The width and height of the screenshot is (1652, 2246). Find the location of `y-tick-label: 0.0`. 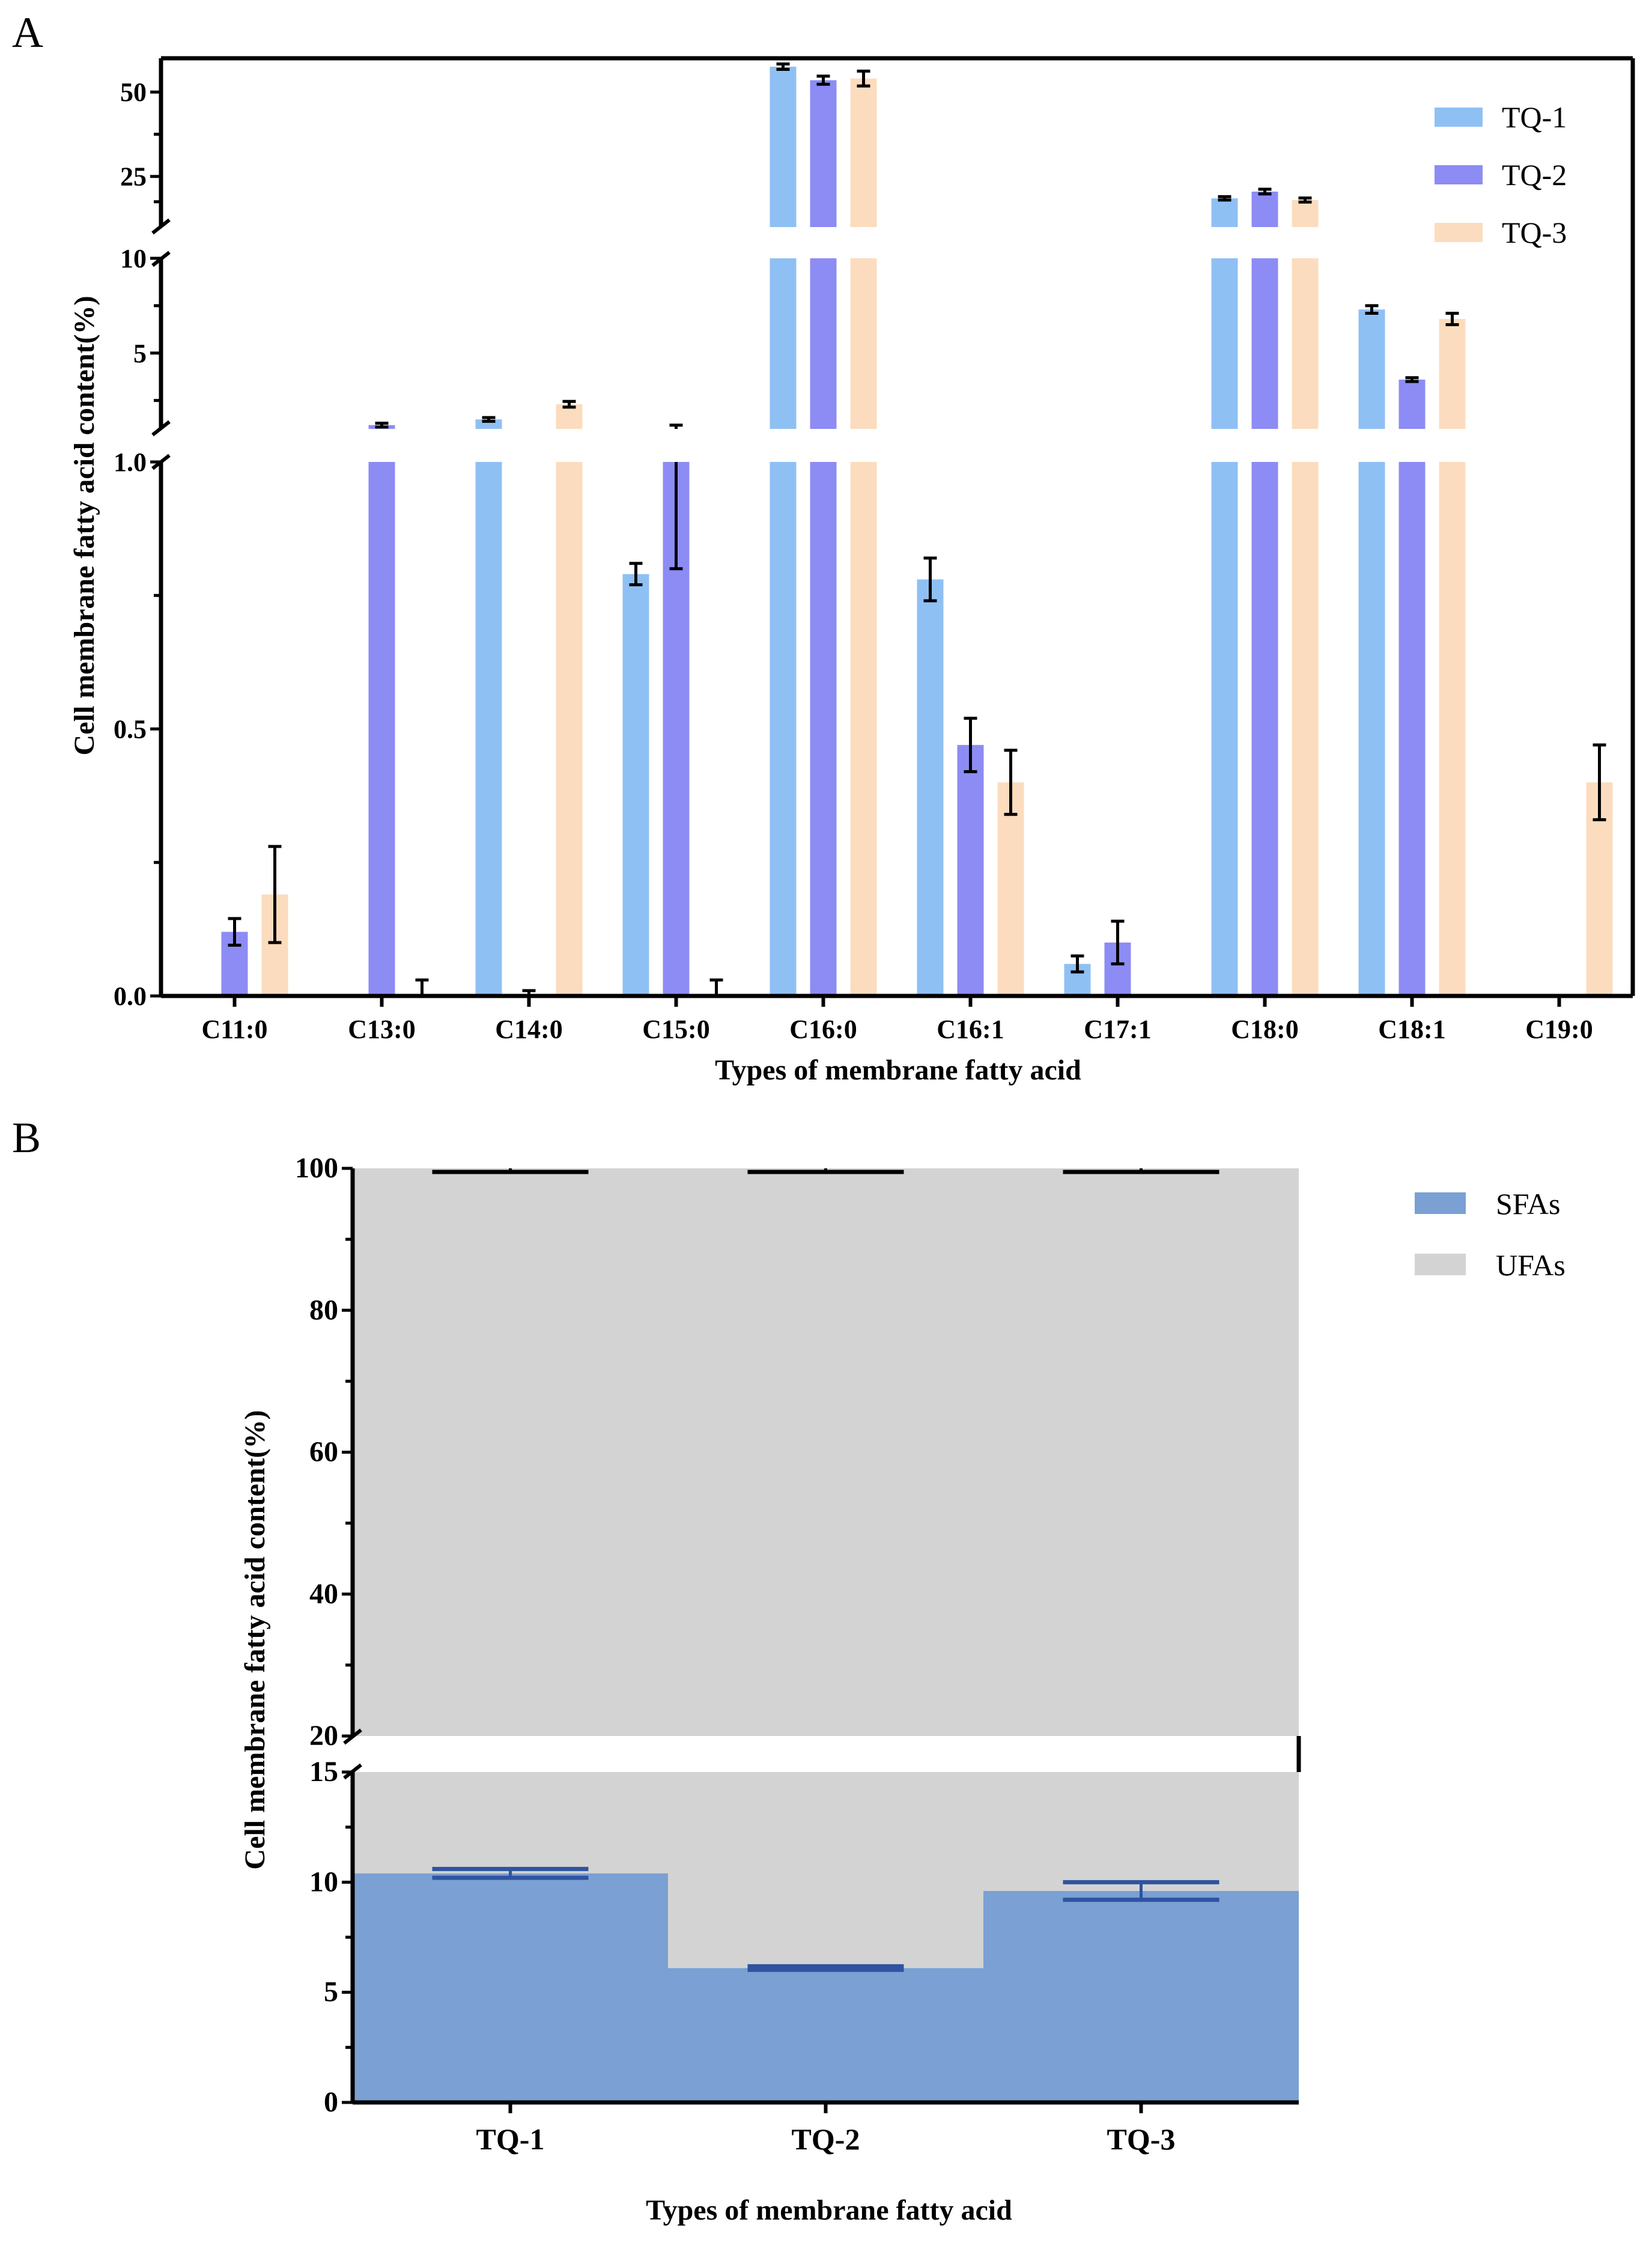

y-tick-label: 0.0 is located at coordinates (130, 996).